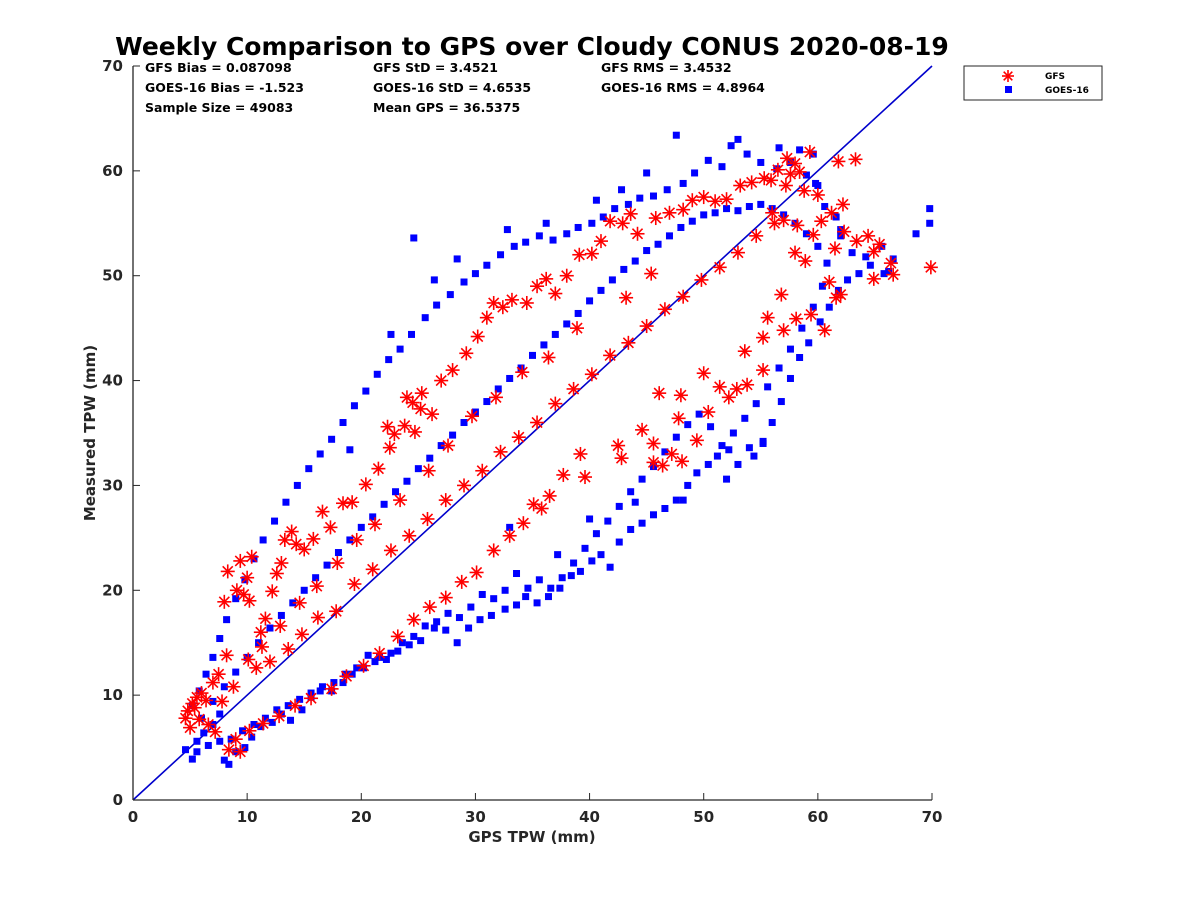 Image resolution: width=1200 pixels, height=900 pixels. What do you see at coordinates (112, 381) in the screenshot?
I see `y-tick-label: 40` at bounding box center [112, 381].